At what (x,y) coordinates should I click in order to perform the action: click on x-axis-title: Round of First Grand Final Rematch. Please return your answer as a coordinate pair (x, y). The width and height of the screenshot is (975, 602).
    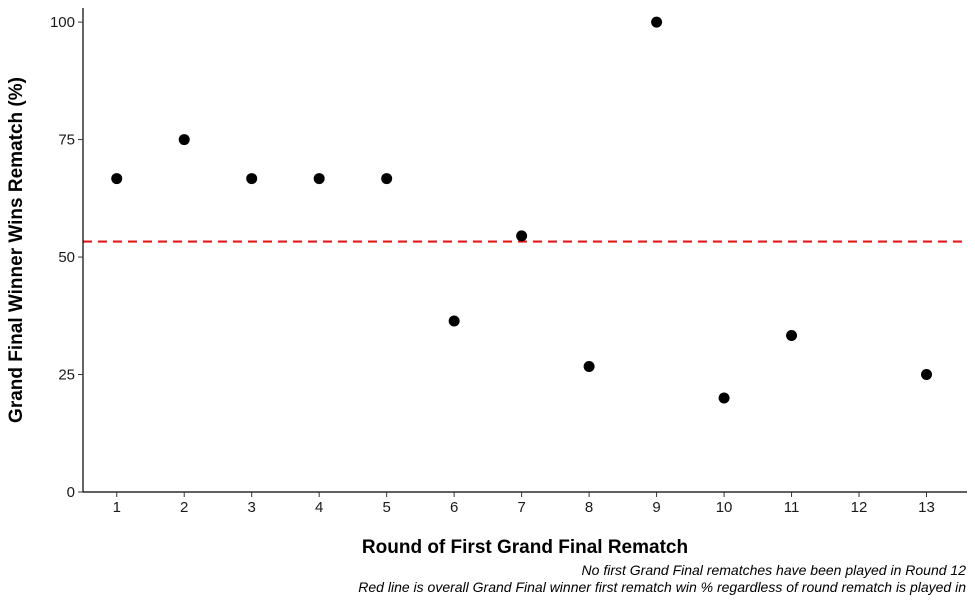
    Looking at the image, I should click on (525, 547).